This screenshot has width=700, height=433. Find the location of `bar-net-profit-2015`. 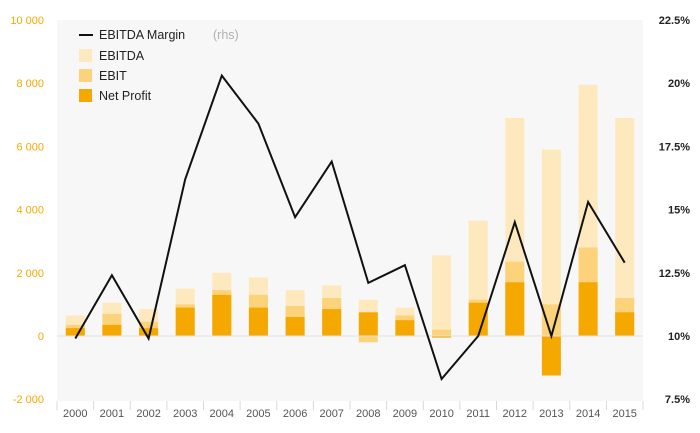

bar-net-profit-2015 is located at coordinates (625, 324).